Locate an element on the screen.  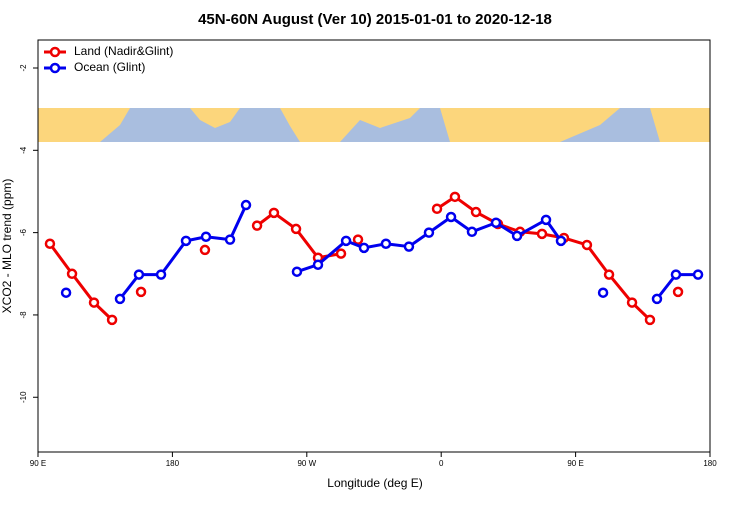
y-tick-label: -8 is located at coordinates (23, 315).